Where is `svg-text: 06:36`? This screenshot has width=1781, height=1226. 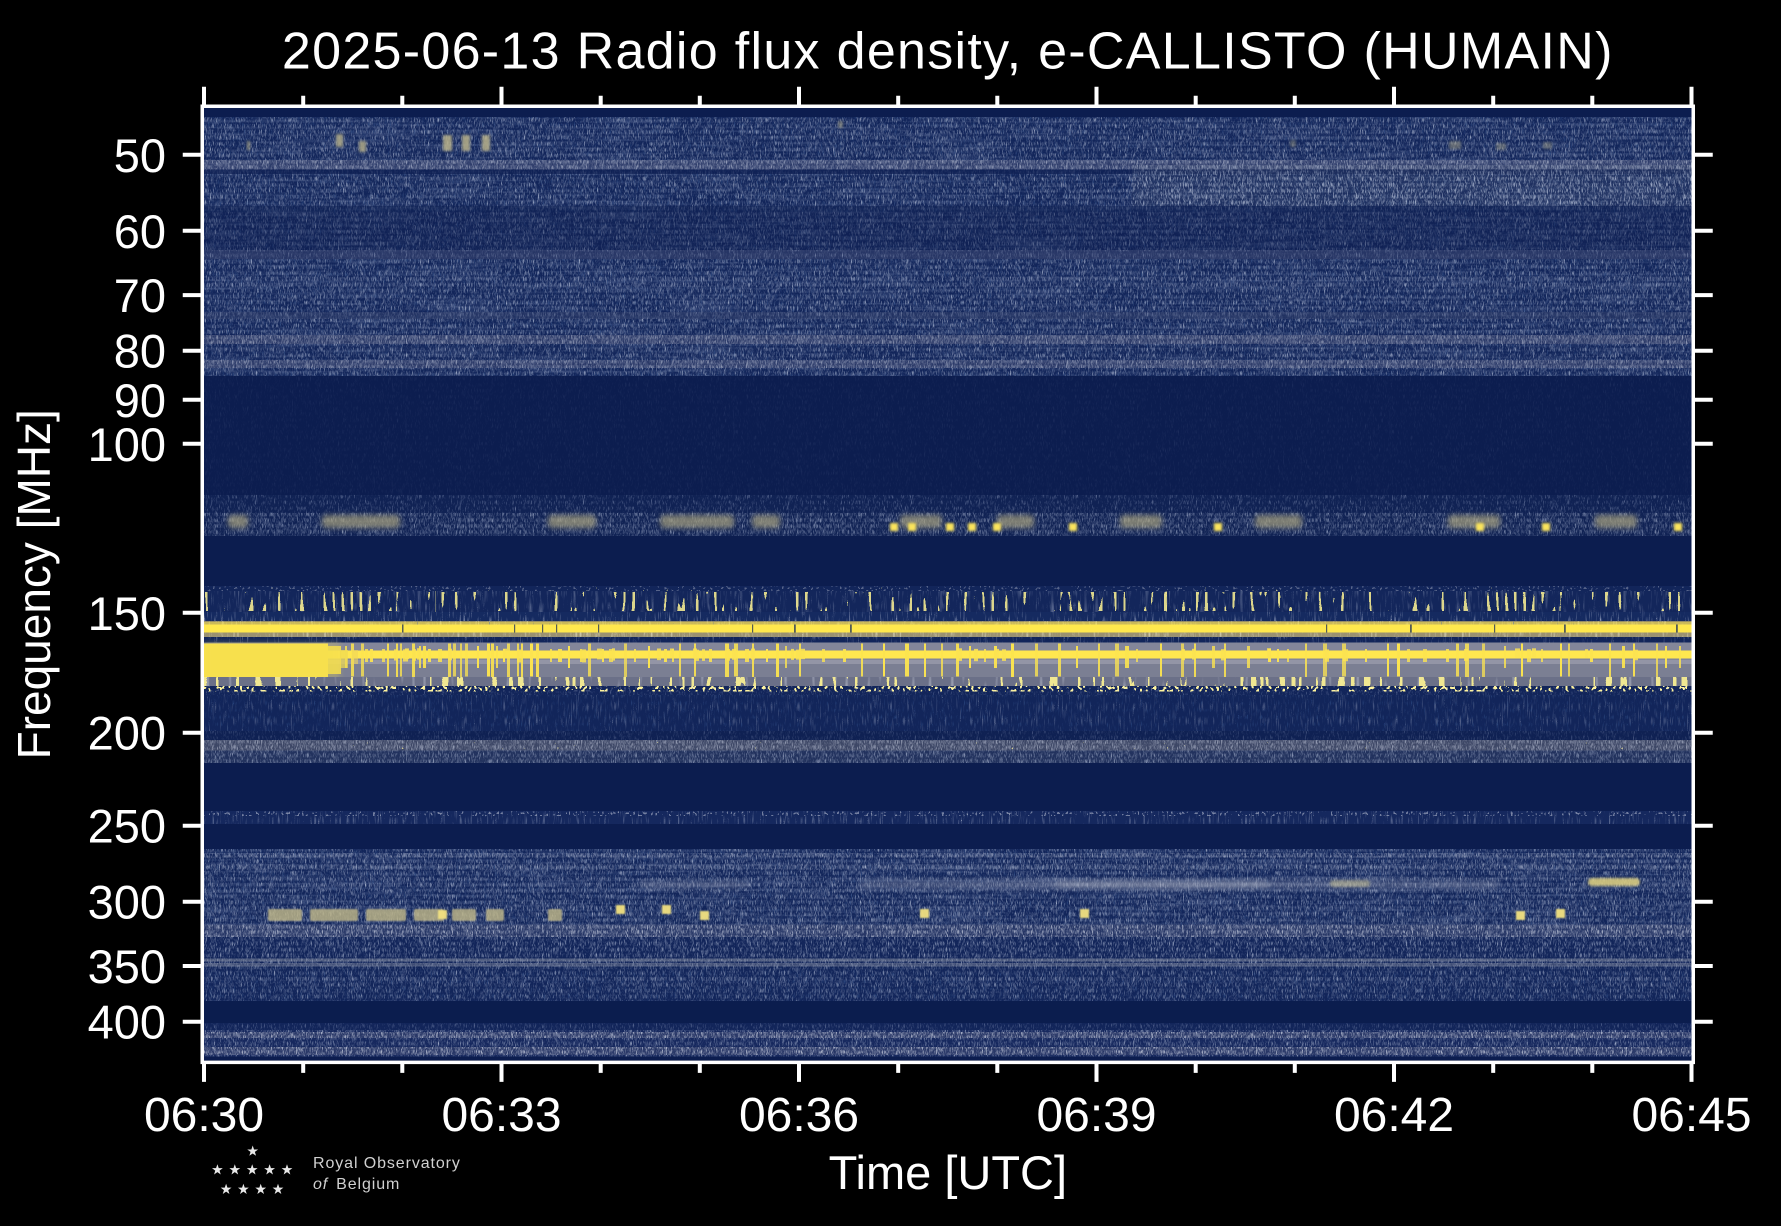 svg-text: 06:36 is located at coordinates (799, 1115).